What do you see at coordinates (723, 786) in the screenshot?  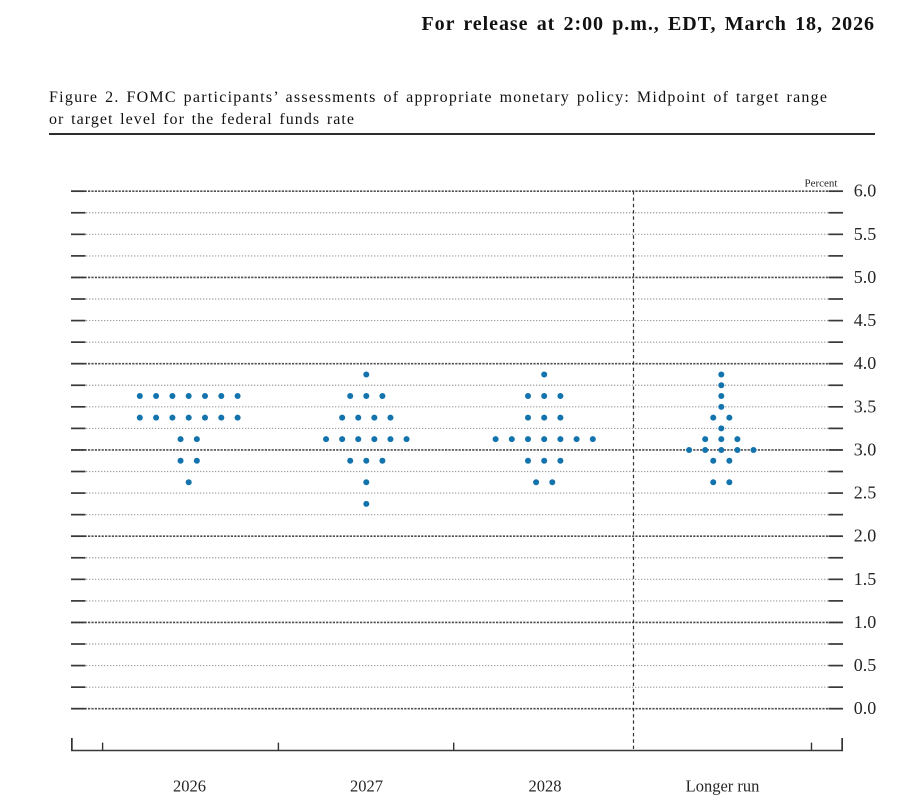 I see `svg-text: Longer run` at bounding box center [723, 786].